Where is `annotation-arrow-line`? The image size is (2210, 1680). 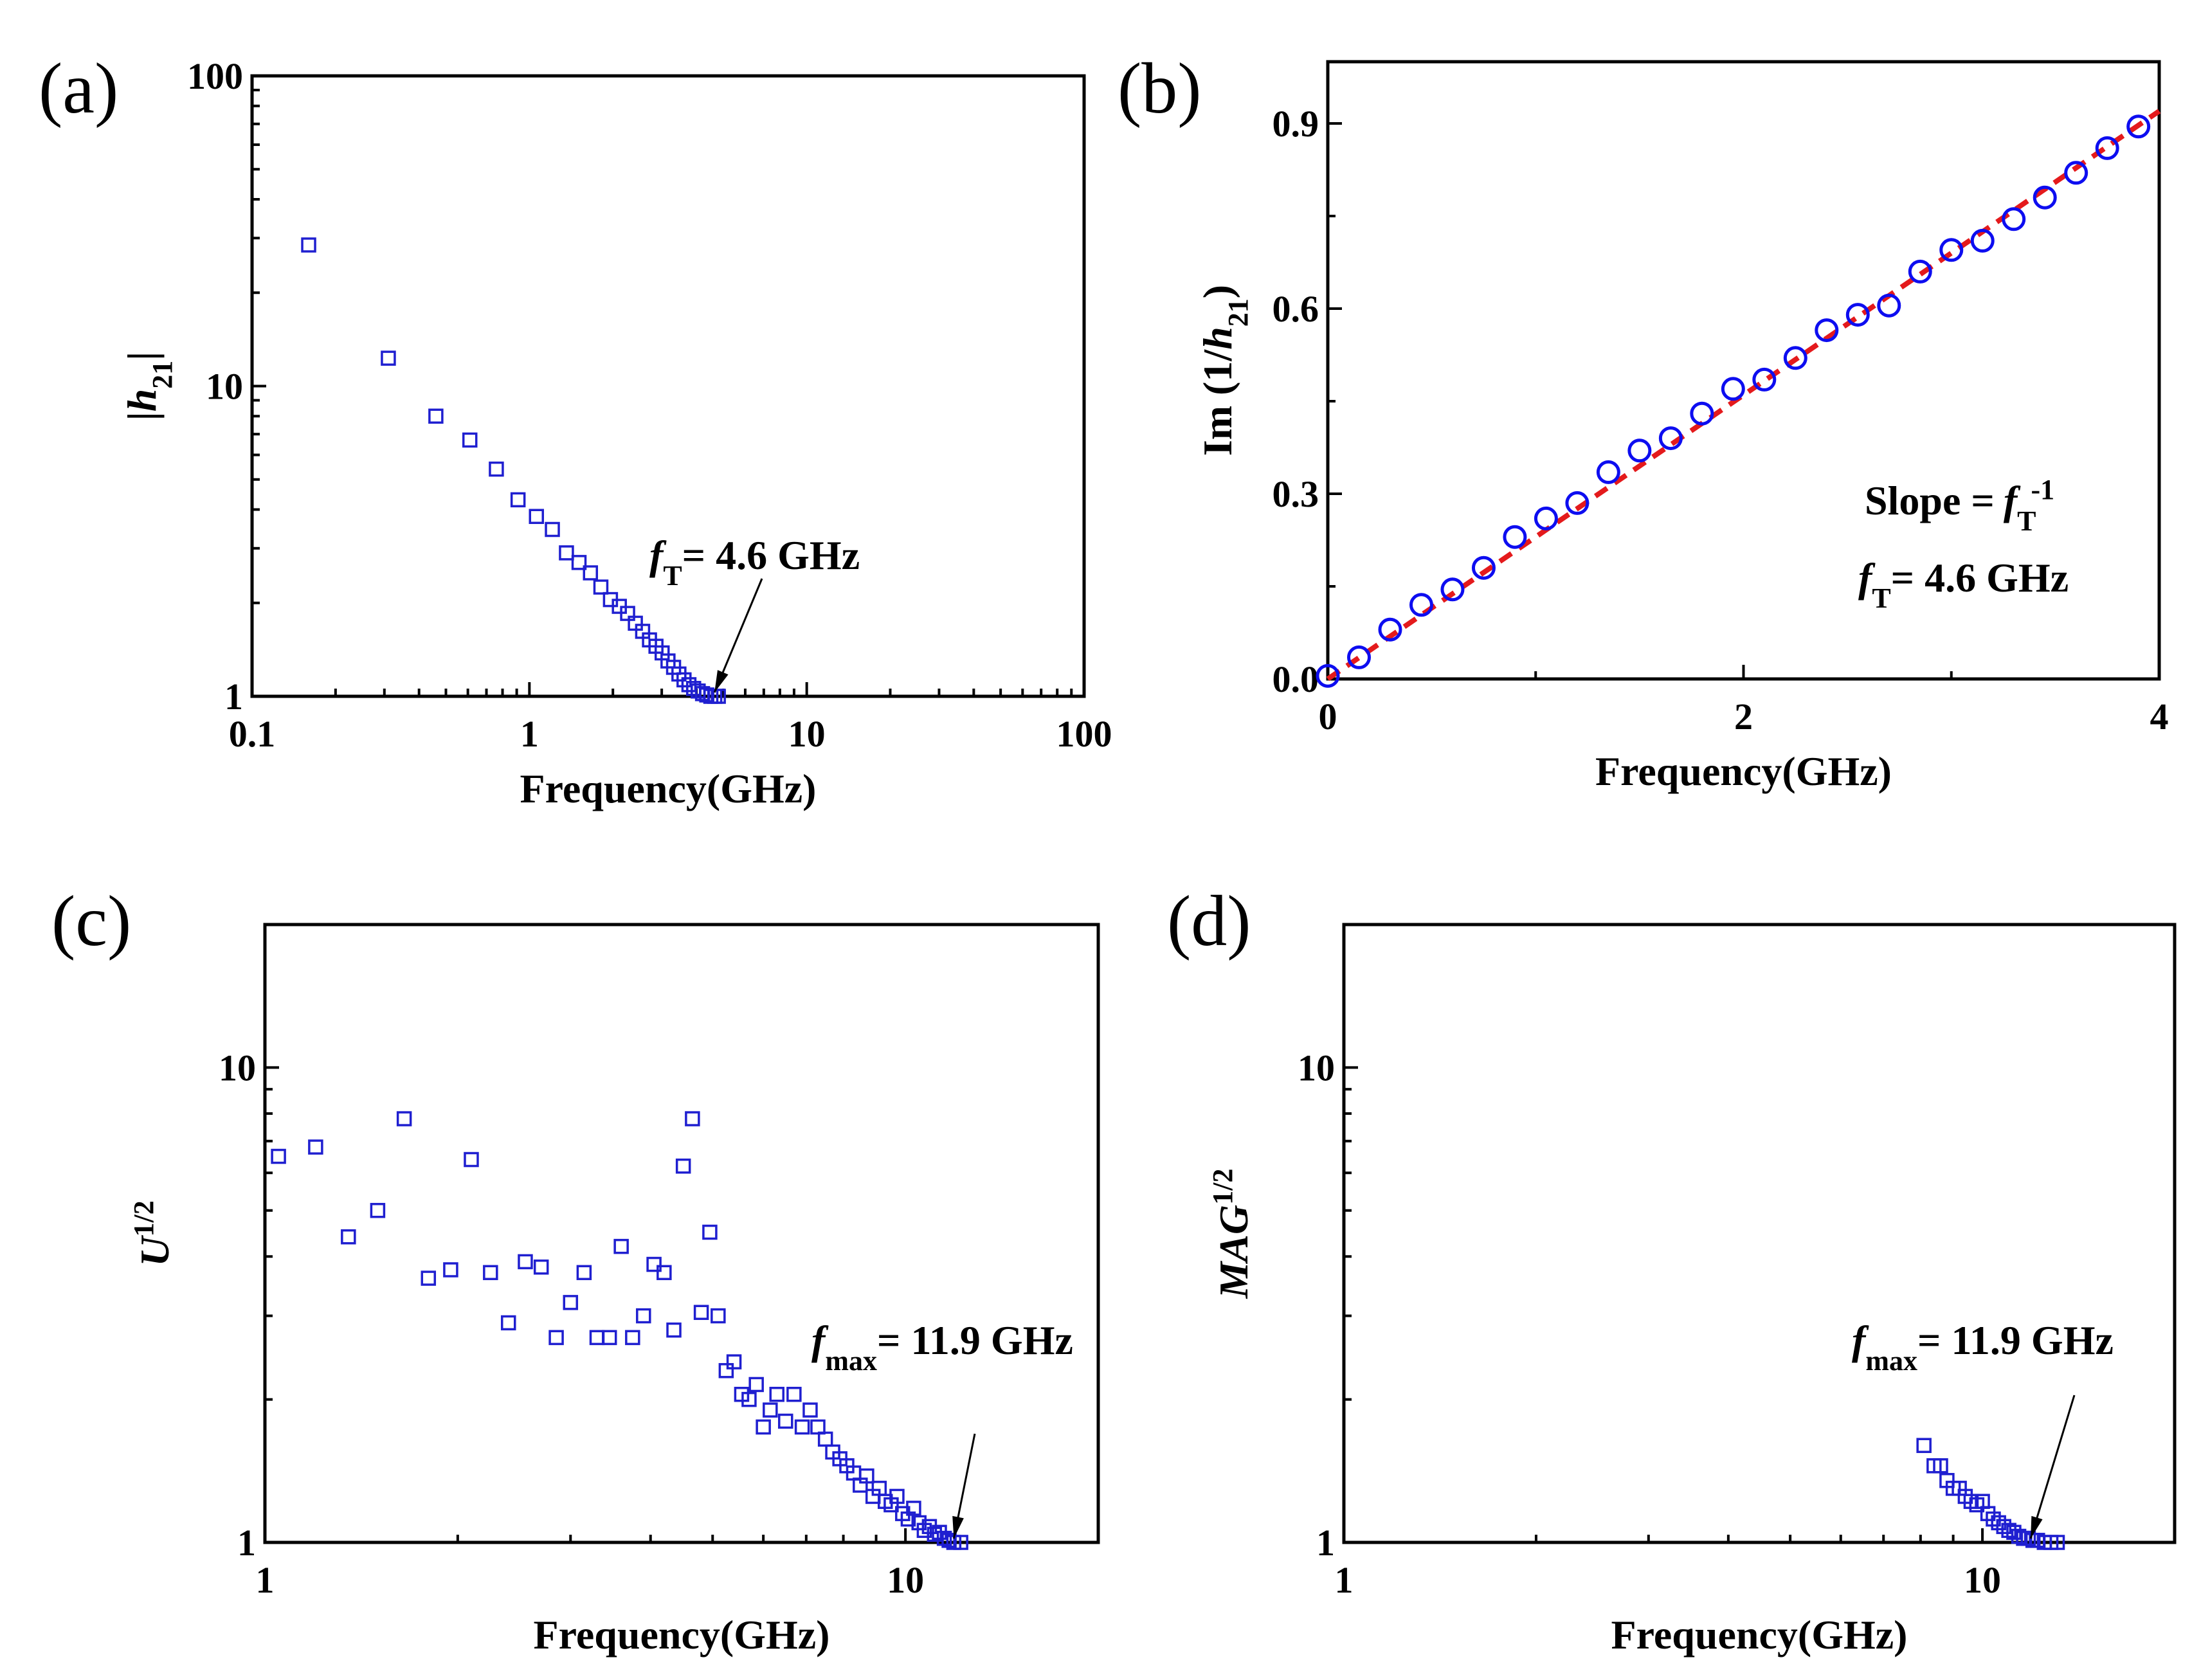 annotation-arrow-line is located at coordinates (2052, 1467).